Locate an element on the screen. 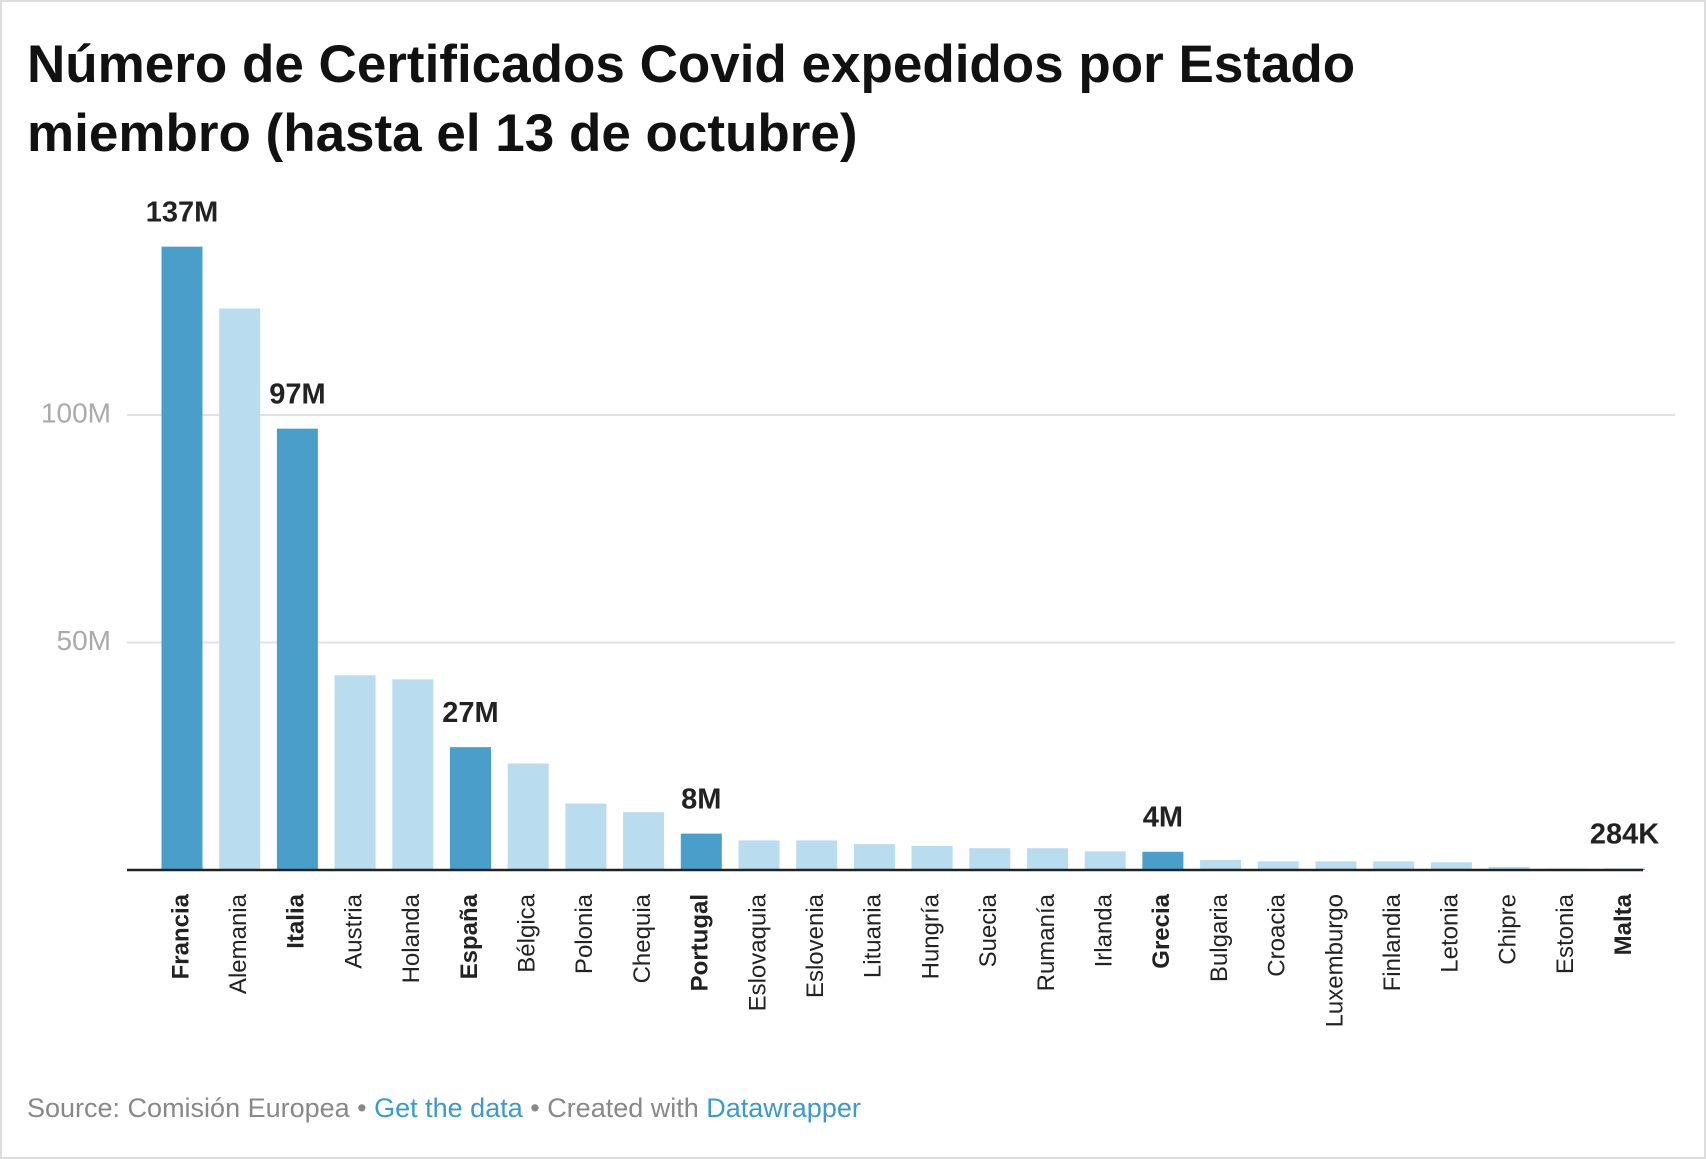 This screenshot has height=1159, width=1706. x-tick-label: Irlanda is located at coordinates (1104, 930).